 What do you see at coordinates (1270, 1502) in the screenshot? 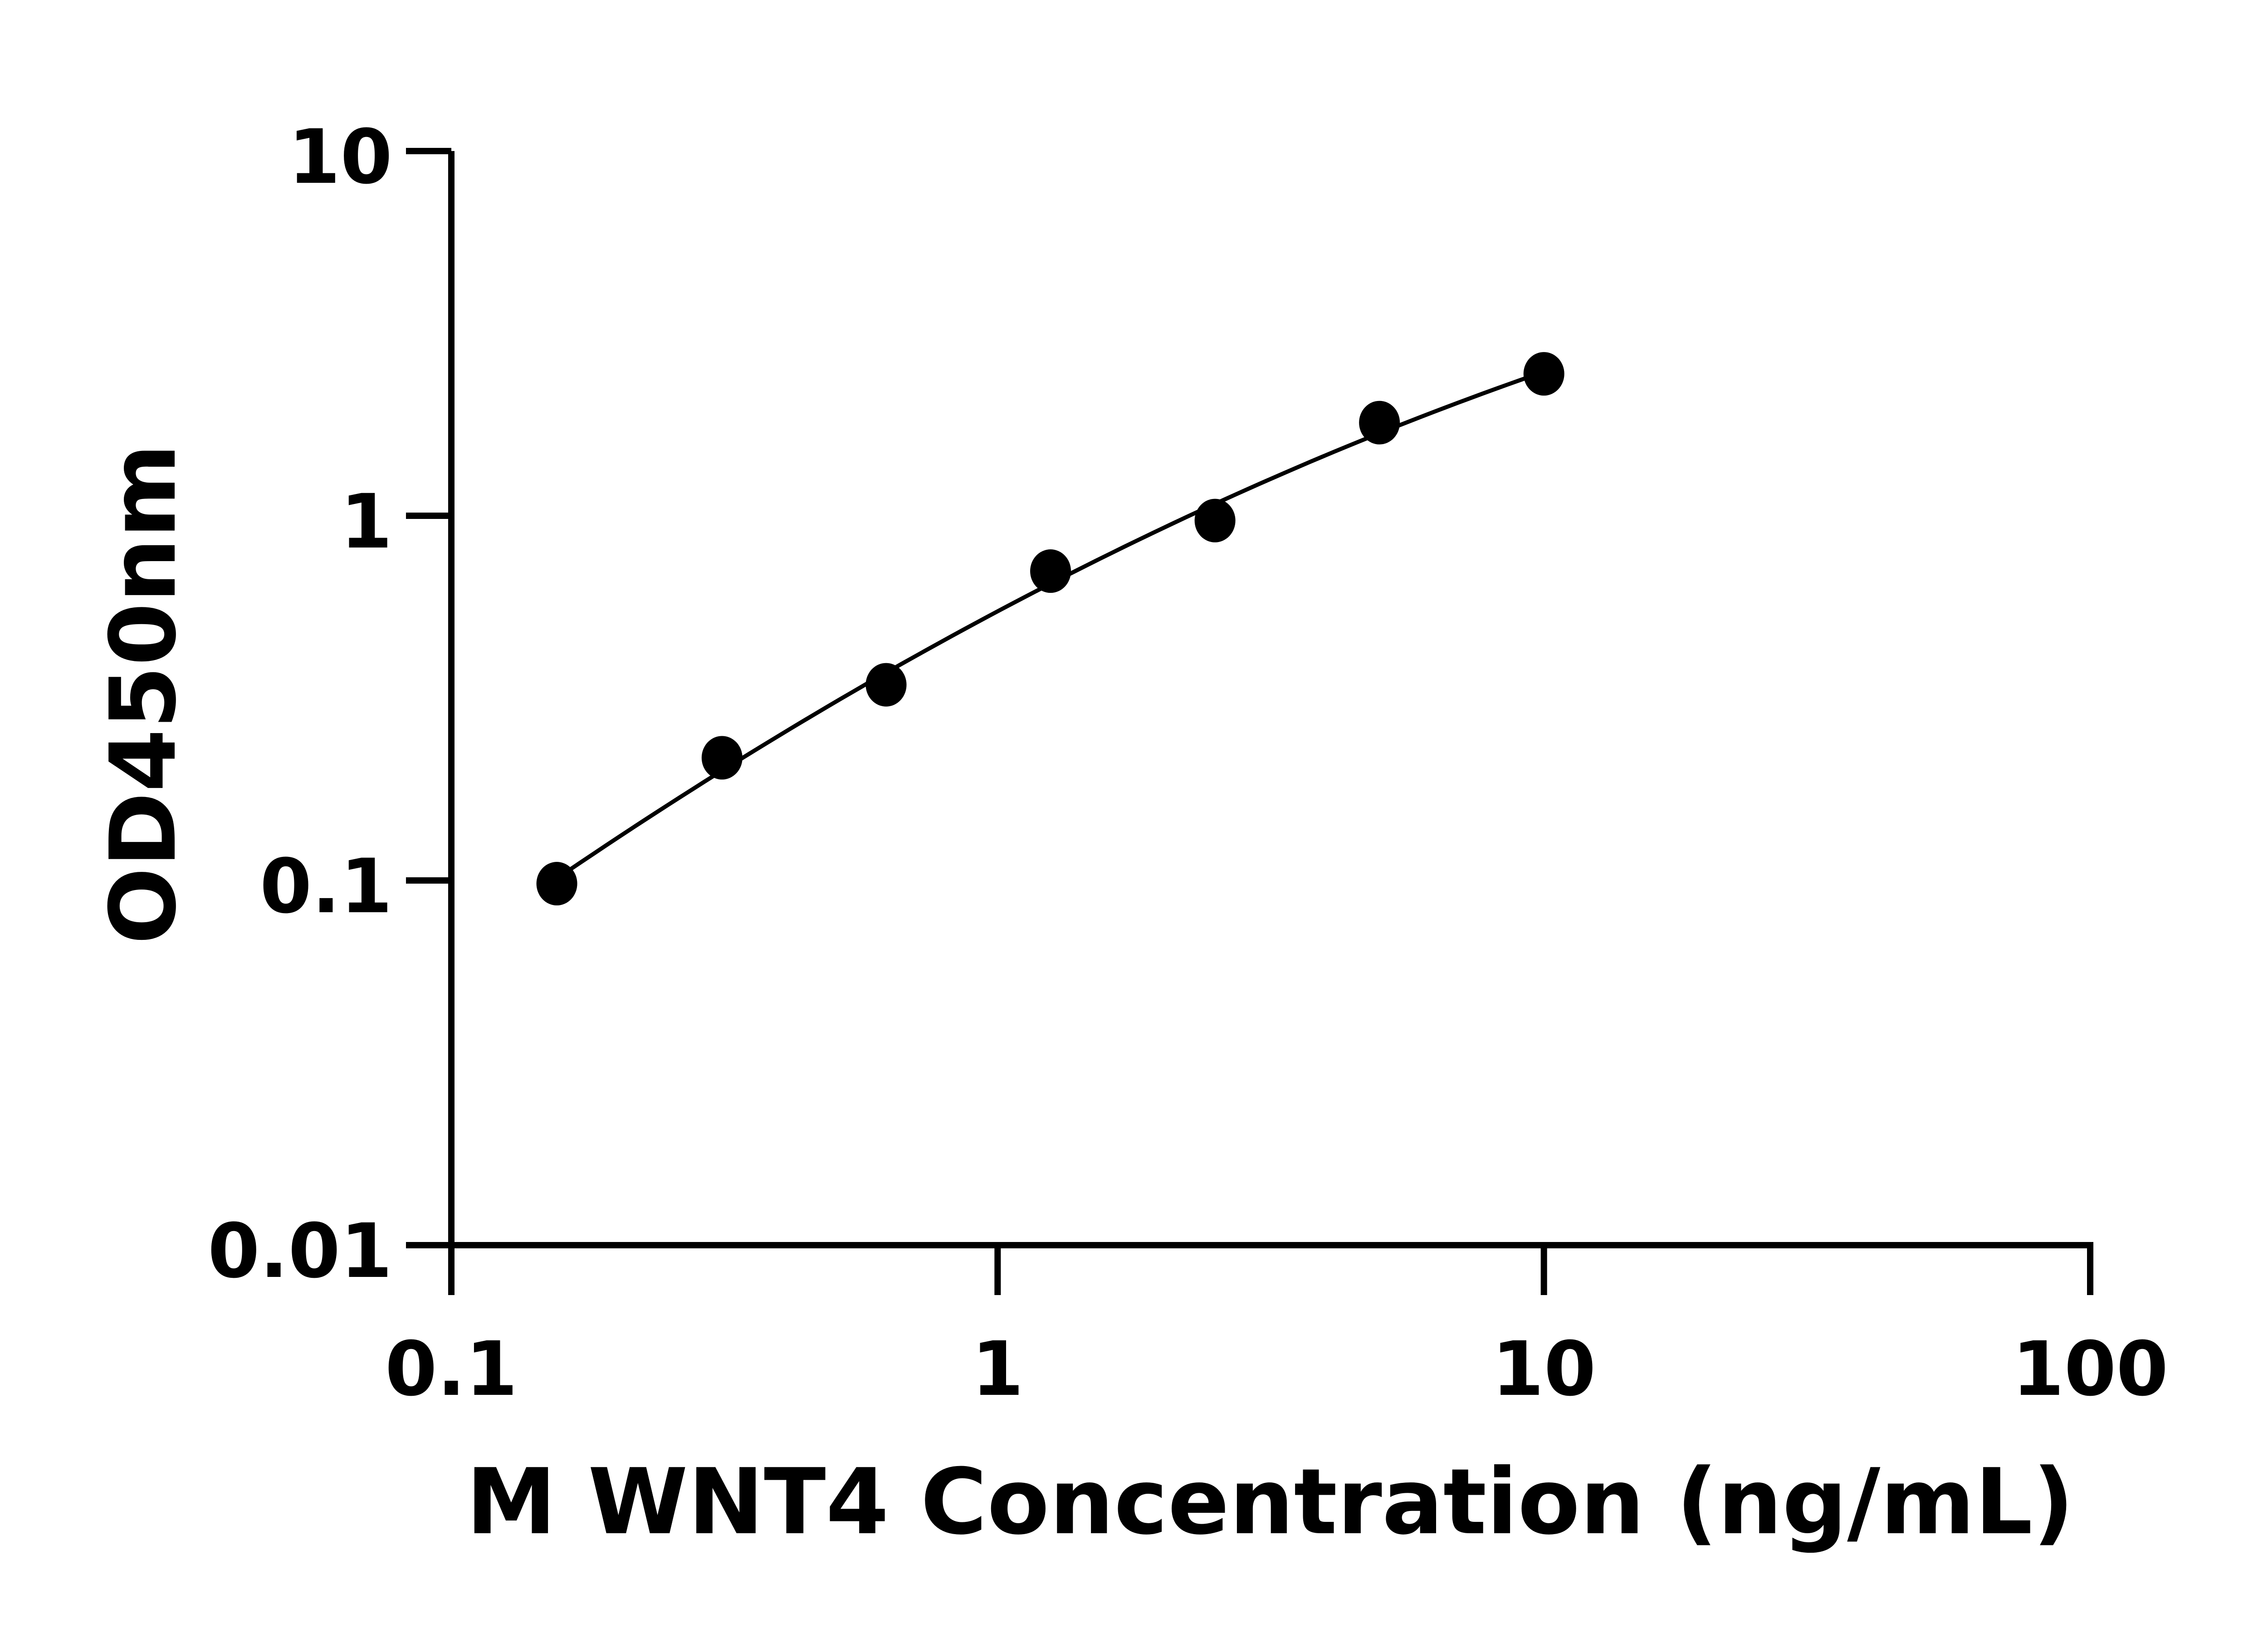
I see `x-axis-label: M WNT4 Concentration (ng/mL)` at bounding box center [1270, 1502].